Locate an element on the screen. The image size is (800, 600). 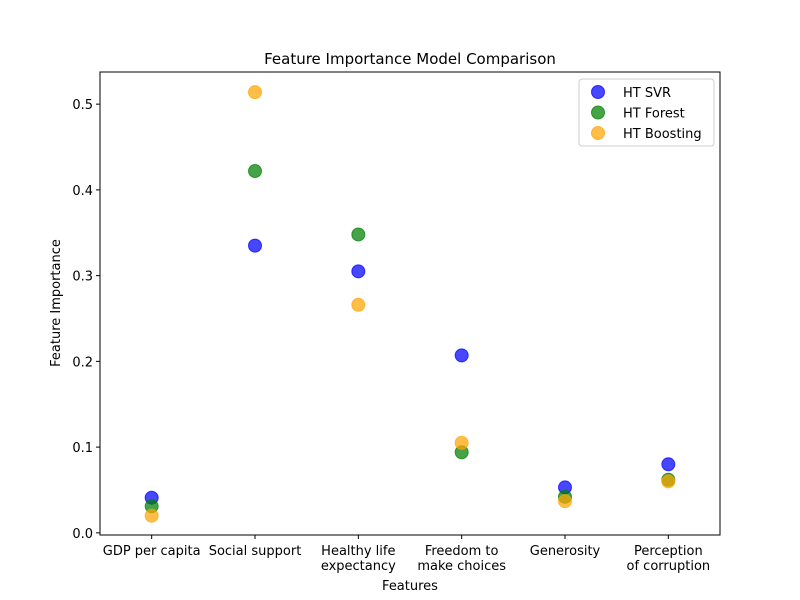
x-tick-label: Generosity is located at coordinates (565, 551).